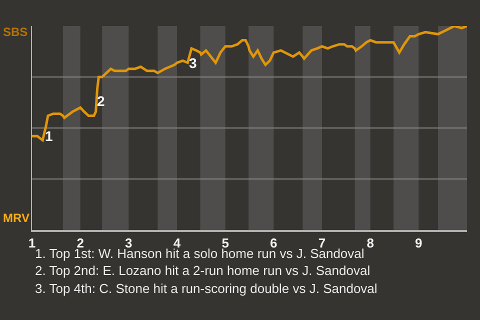 The width and height of the screenshot is (480, 320). I want to click on x-tick-label: 7, so click(322, 243).